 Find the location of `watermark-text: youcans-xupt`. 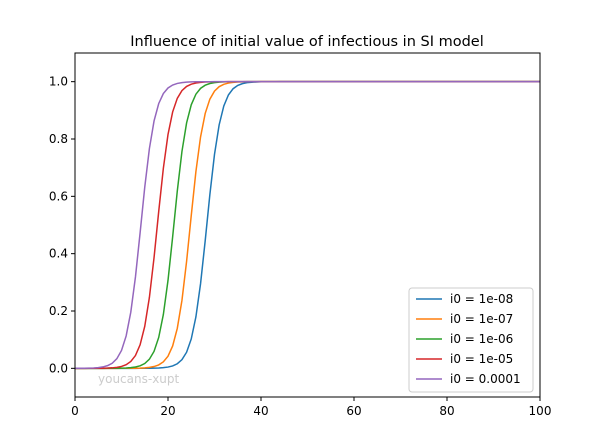

watermark-text: youcans-xupt is located at coordinates (139, 379).